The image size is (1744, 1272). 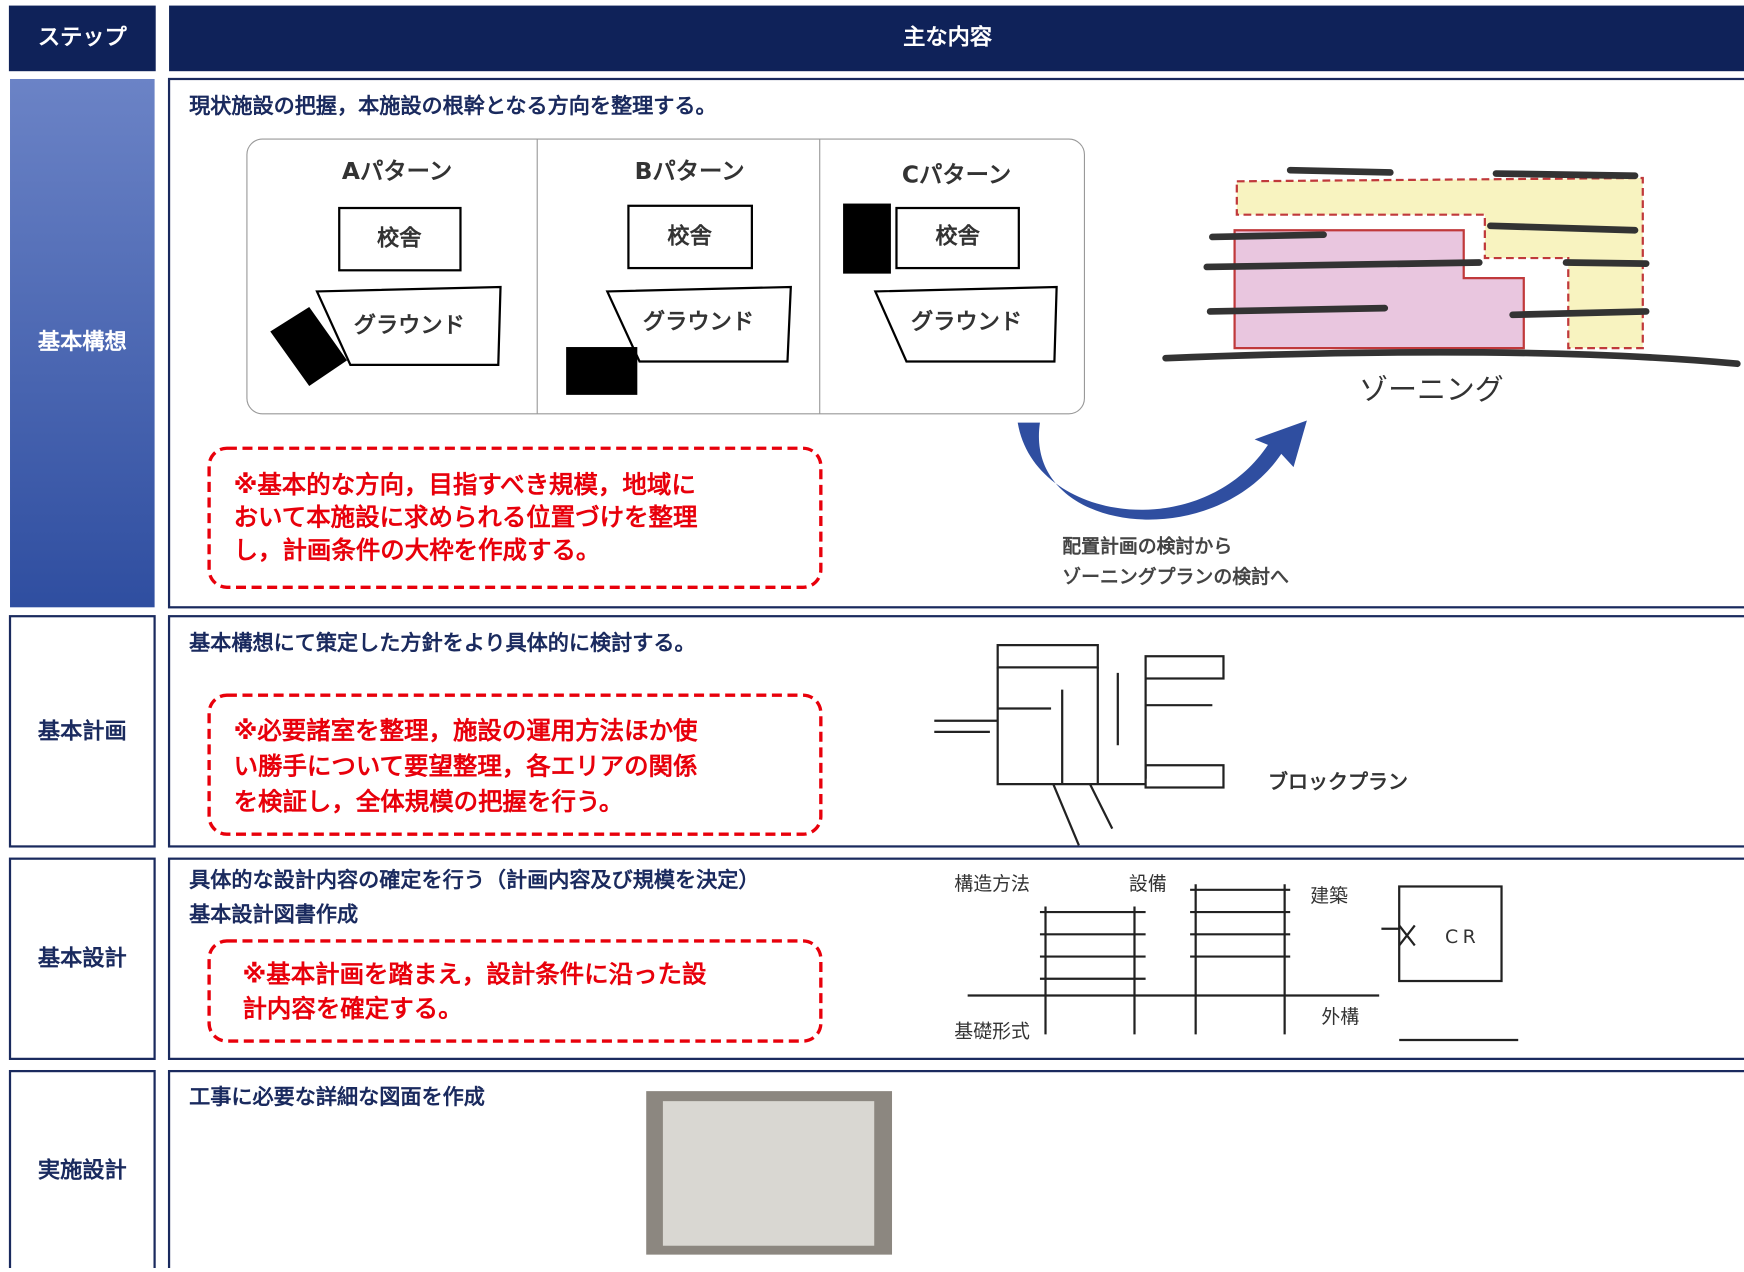 I want to click on header-step: ステップ, so click(x=83, y=37).